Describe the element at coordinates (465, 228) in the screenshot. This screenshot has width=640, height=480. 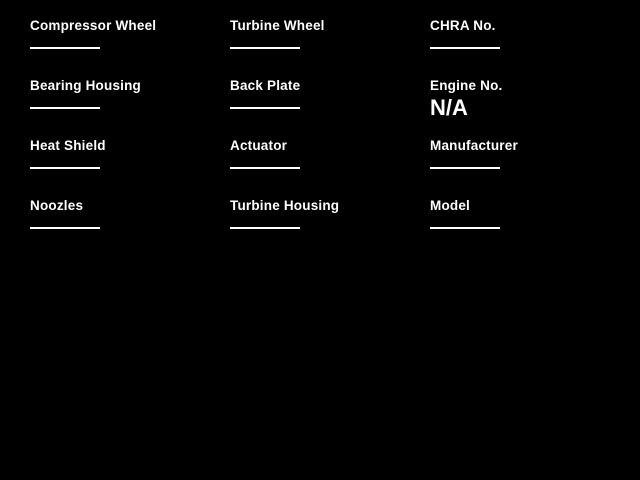
I see `model-input-underline` at that location.